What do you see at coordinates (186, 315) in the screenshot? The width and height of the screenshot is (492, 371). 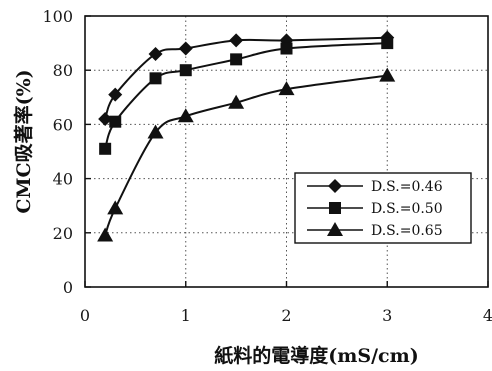 I see `x-tick-label: 1` at bounding box center [186, 315].